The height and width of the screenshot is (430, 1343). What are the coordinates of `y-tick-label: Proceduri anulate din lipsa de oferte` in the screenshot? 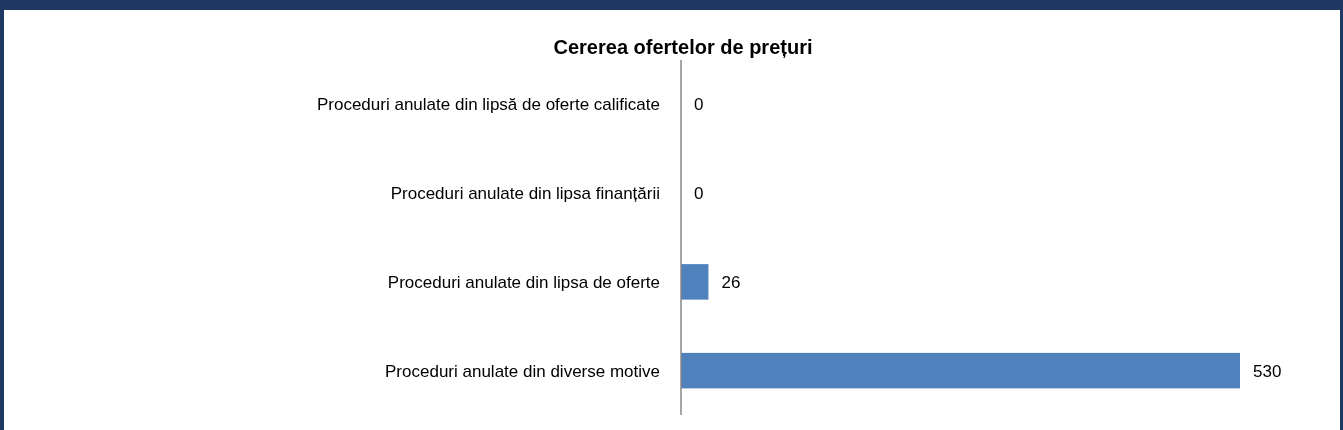 It's located at (523, 282).